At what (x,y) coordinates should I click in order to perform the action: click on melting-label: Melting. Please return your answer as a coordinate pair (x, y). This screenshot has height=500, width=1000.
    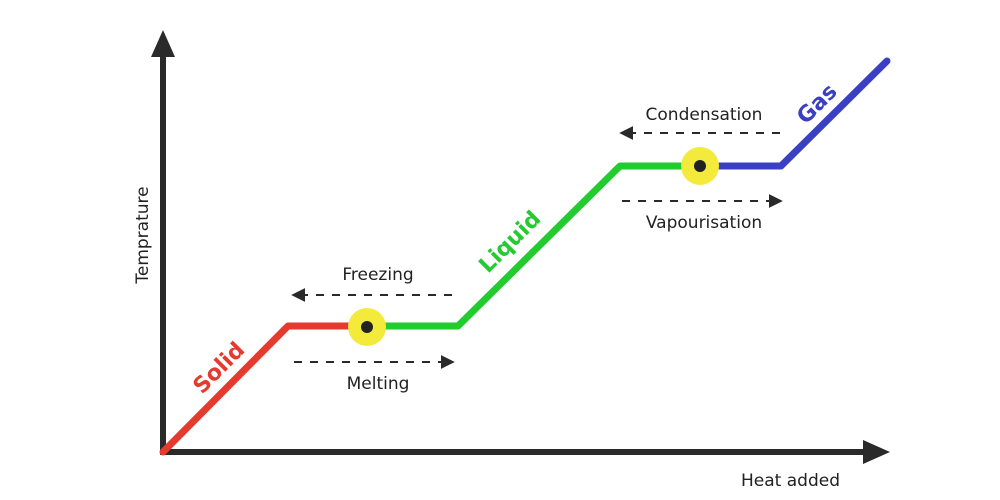
    Looking at the image, I should click on (378, 384).